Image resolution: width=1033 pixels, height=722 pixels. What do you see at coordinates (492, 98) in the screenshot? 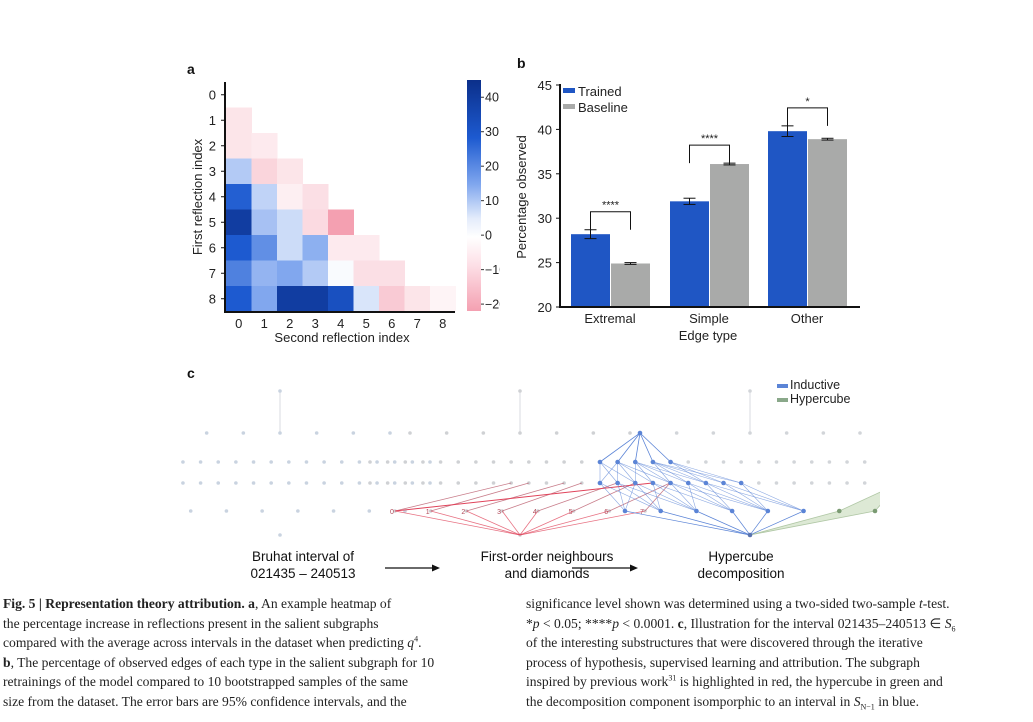
I see `colorbar-tick-label: 40` at bounding box center [492, 98].